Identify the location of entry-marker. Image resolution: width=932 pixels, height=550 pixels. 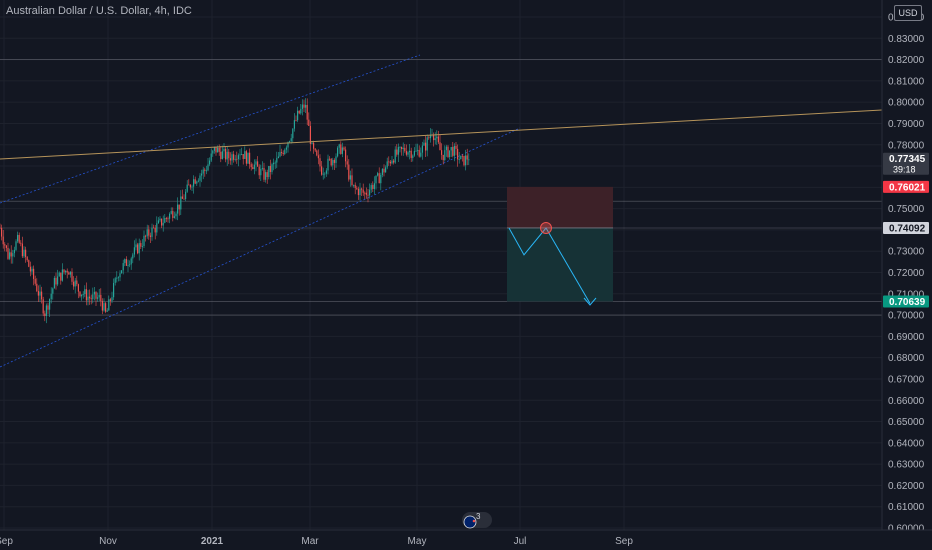
(546, 228).